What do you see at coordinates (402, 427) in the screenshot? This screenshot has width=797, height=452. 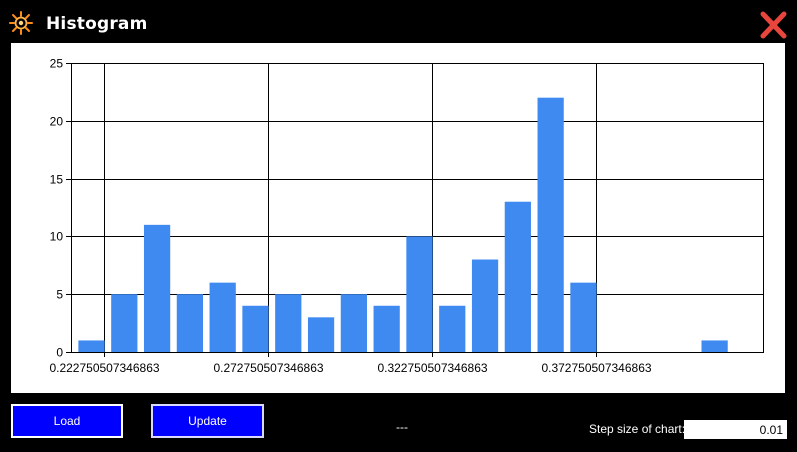 I see `status-text: ---` at bounding box center [402, 427].